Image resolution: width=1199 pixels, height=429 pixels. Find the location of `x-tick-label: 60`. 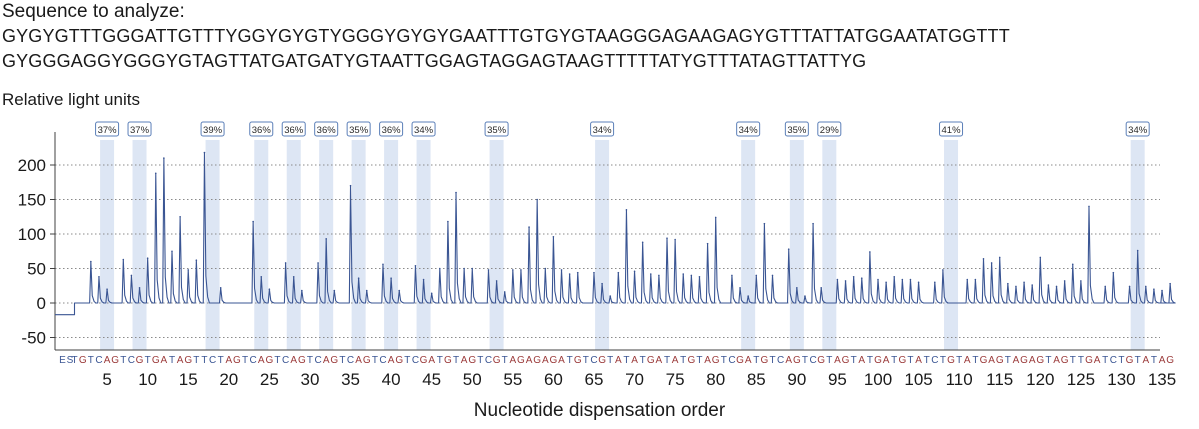

x-tick-label: 60 is located at coordinates (553, 379).